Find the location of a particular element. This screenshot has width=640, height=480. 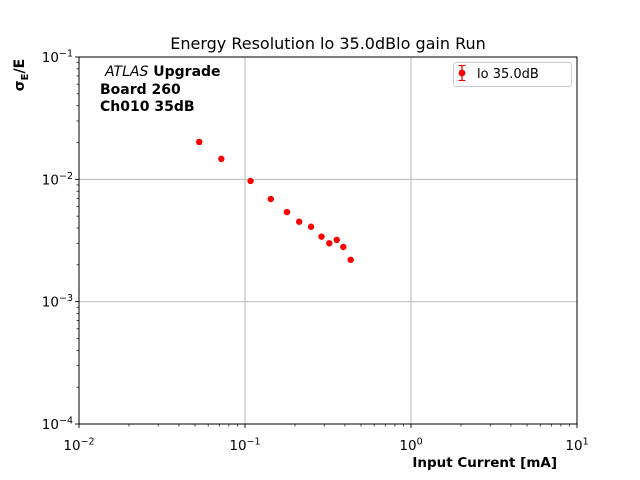

annotation-atlas: ATLAS is located at coordinates (127, 72).